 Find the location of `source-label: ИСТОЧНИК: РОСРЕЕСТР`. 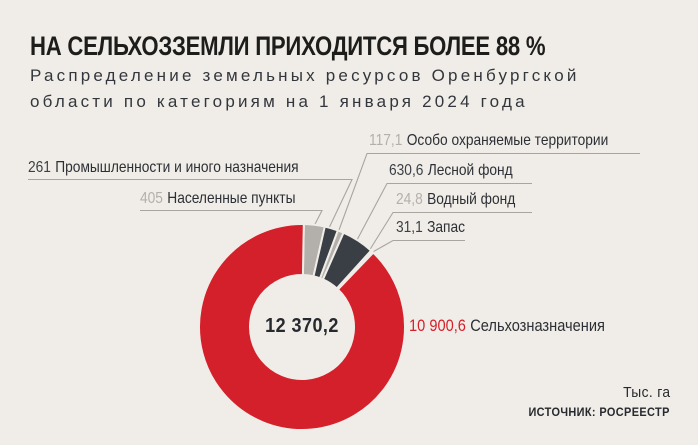

source-label: ИСТОЧНИК: РОСРЕЕСТР is located at coordinates (599, 413).